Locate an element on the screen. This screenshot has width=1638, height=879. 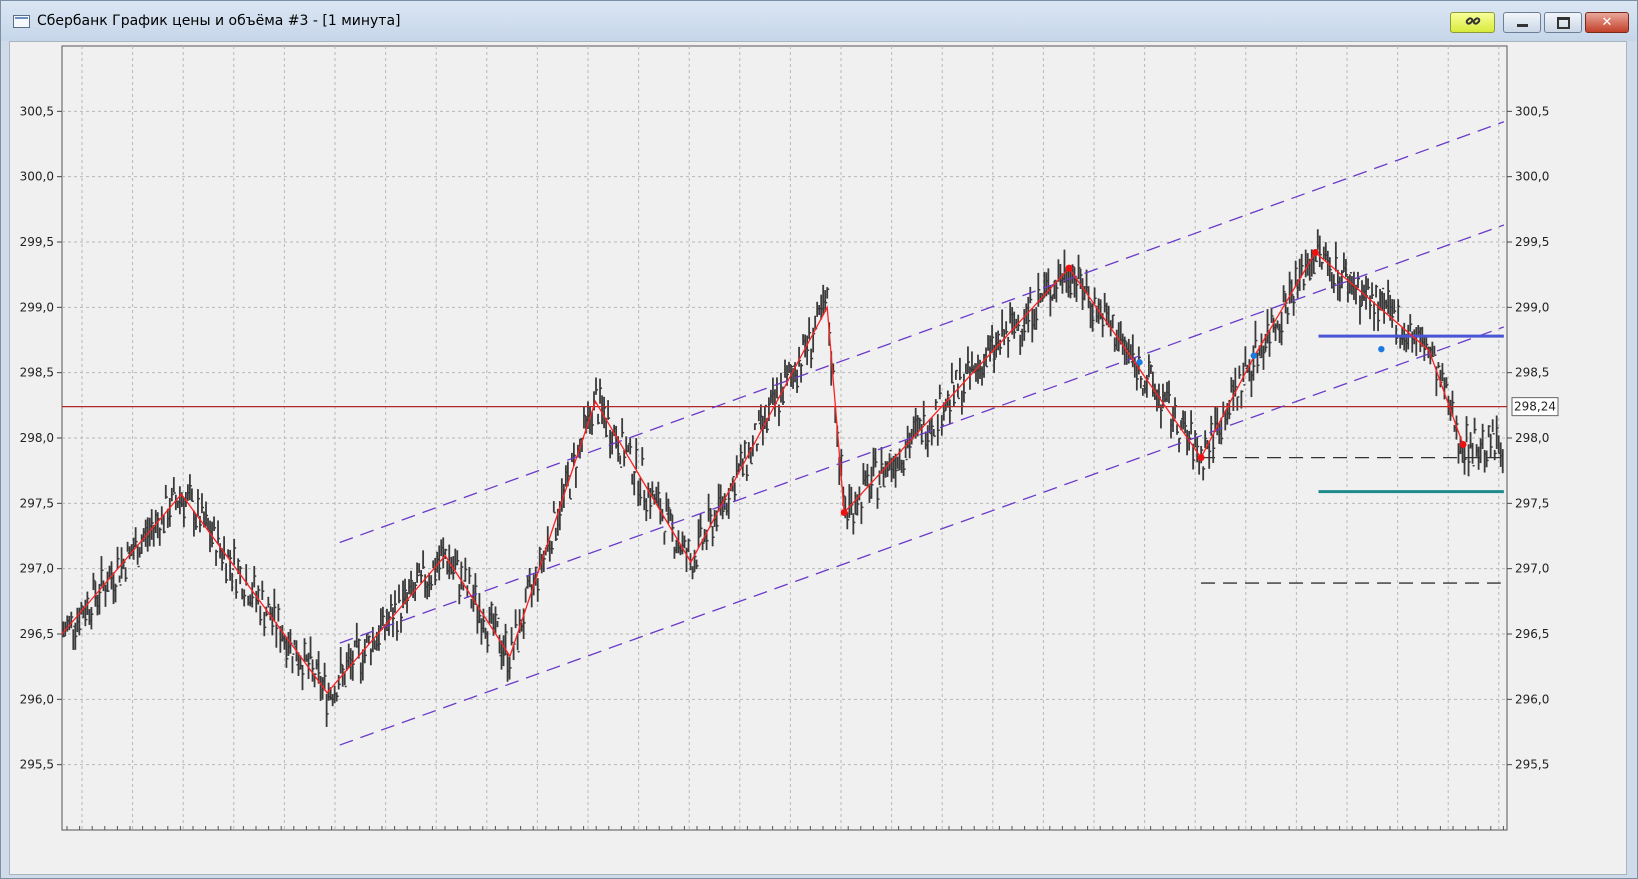
y-tick-label: 299,0 is located at coordinates (37, 307).